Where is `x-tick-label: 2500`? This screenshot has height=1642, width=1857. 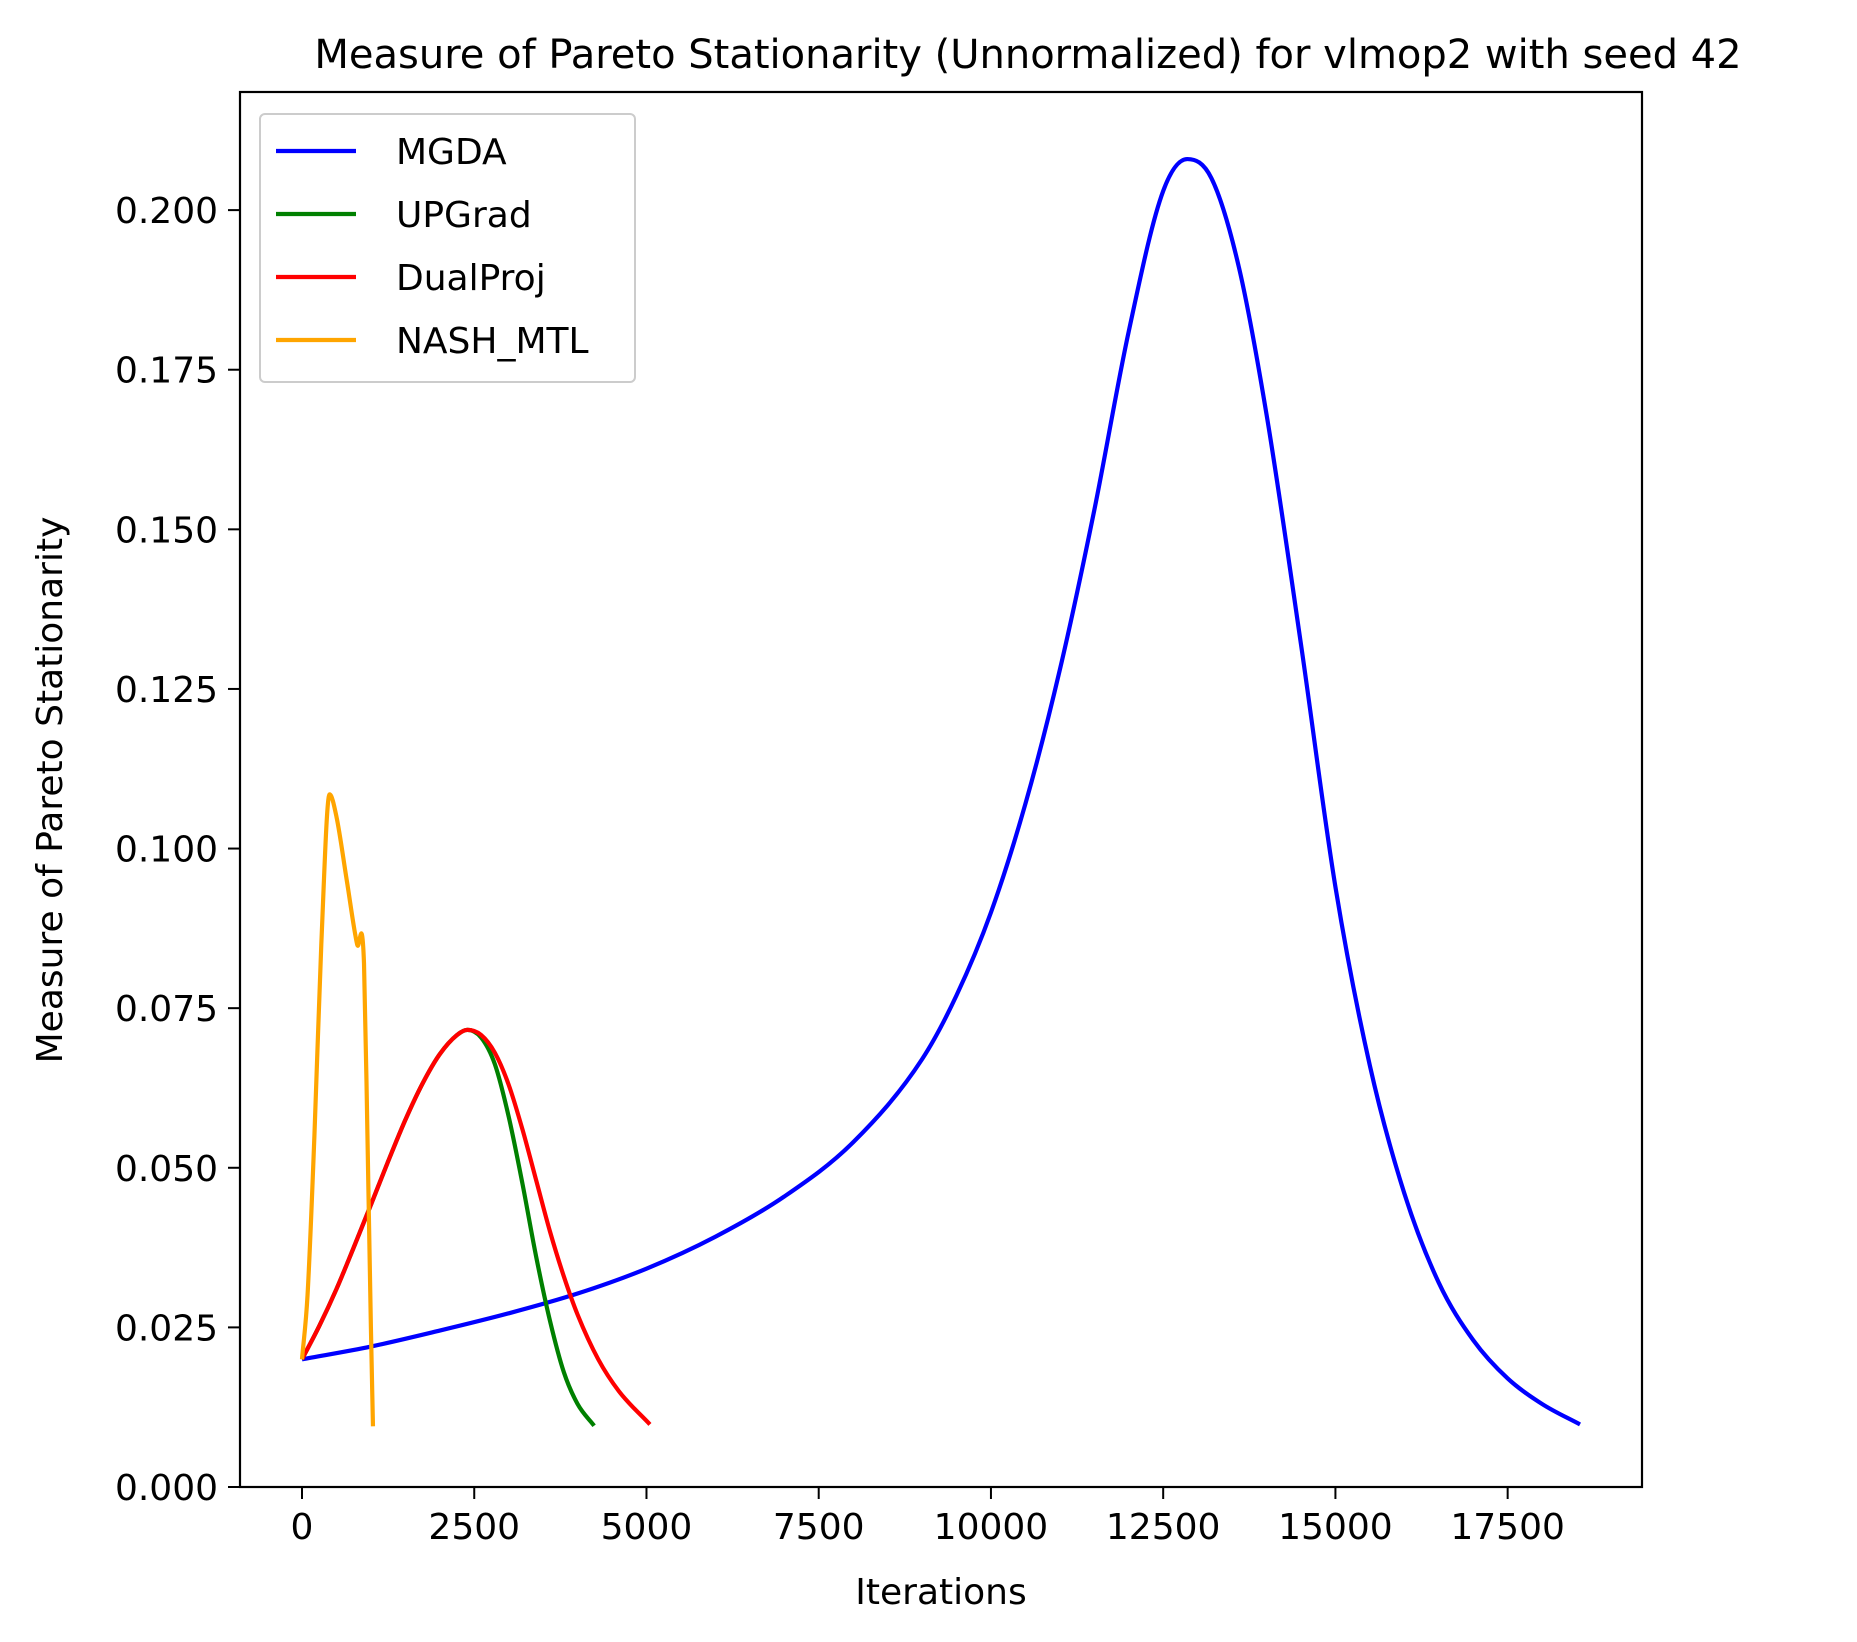
x-tick-label: 2500 is located at coordinates (474, 1527).